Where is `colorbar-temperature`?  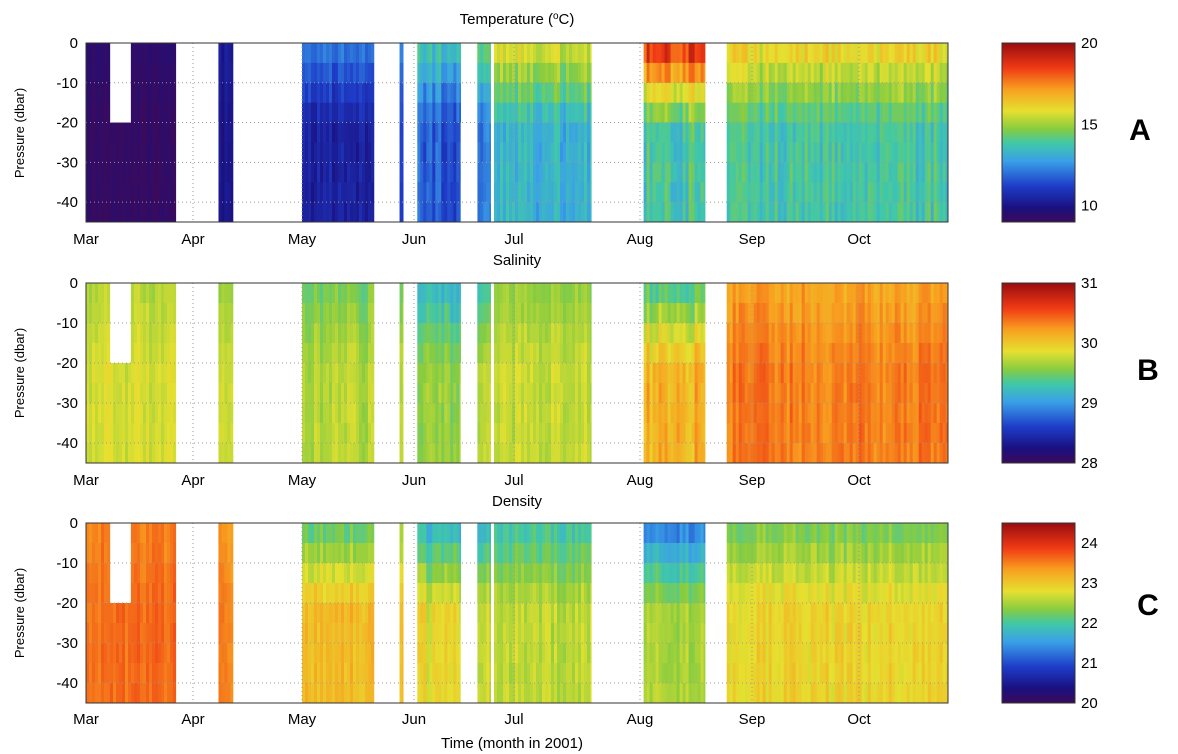 colorbar-temperature is located at coordinates (1038, 132).